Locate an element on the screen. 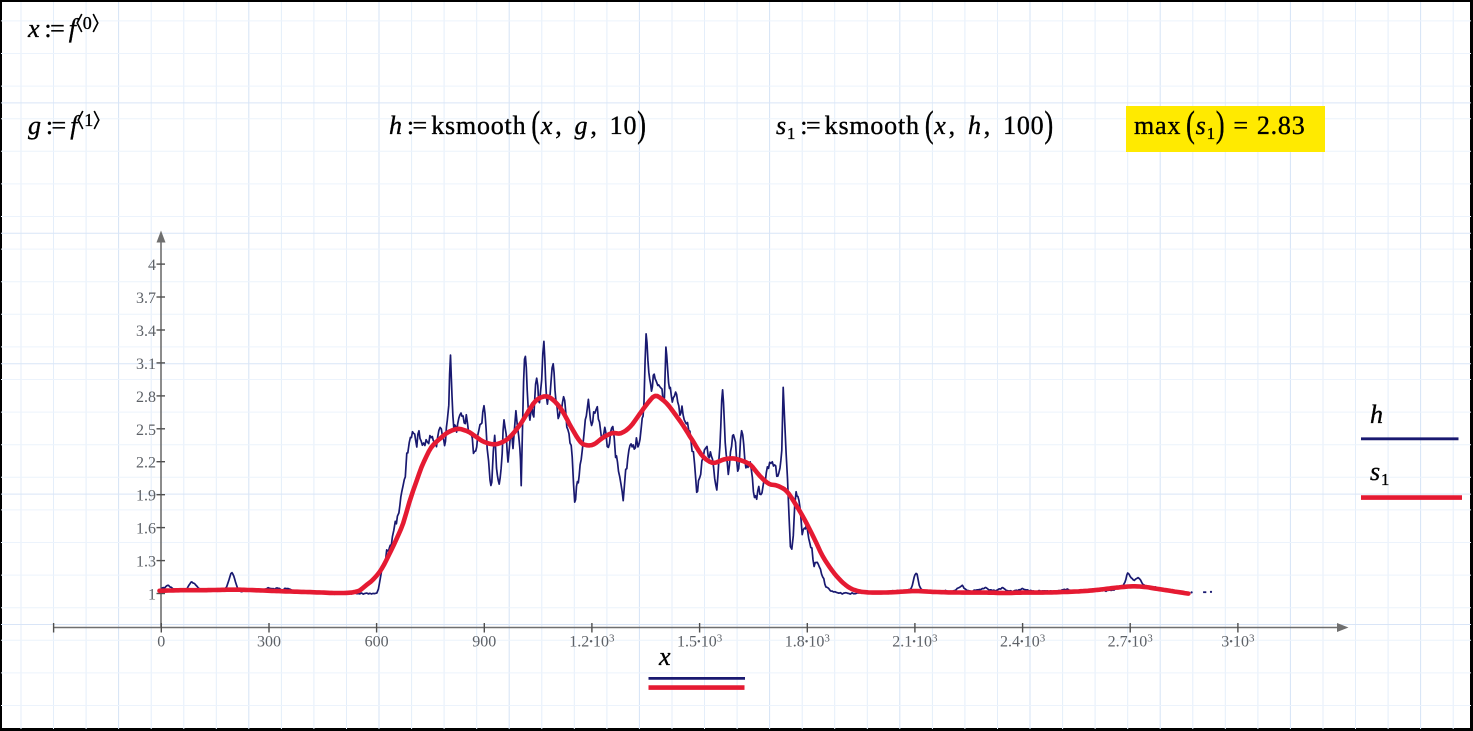 Image resolution: width=1473 pixels, height=731 pixels. svg-text: 1.5•103 is located at coordinates (700, 642).